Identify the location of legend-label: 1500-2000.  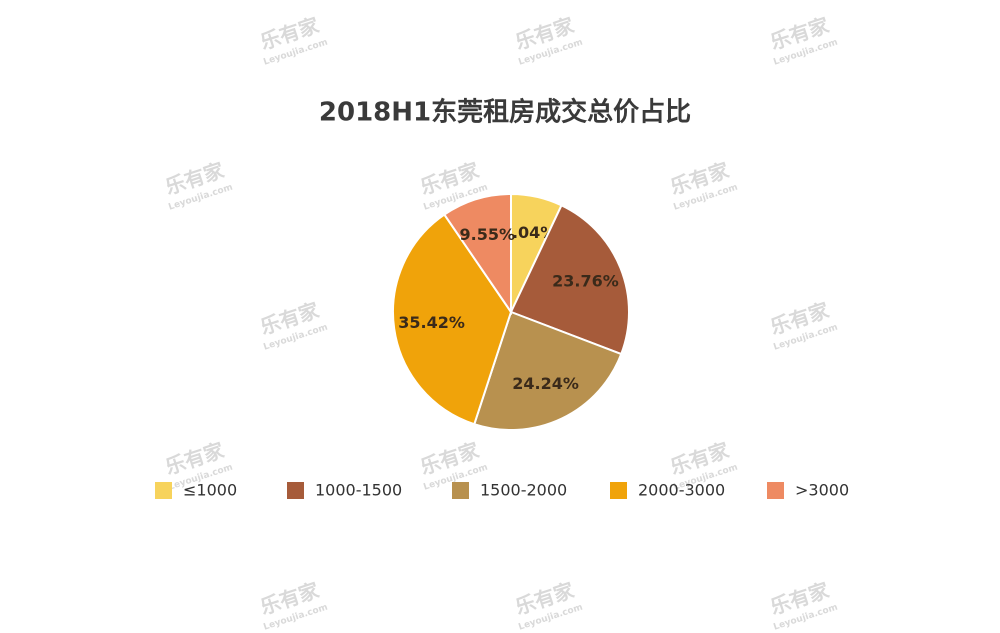
(523, 490).